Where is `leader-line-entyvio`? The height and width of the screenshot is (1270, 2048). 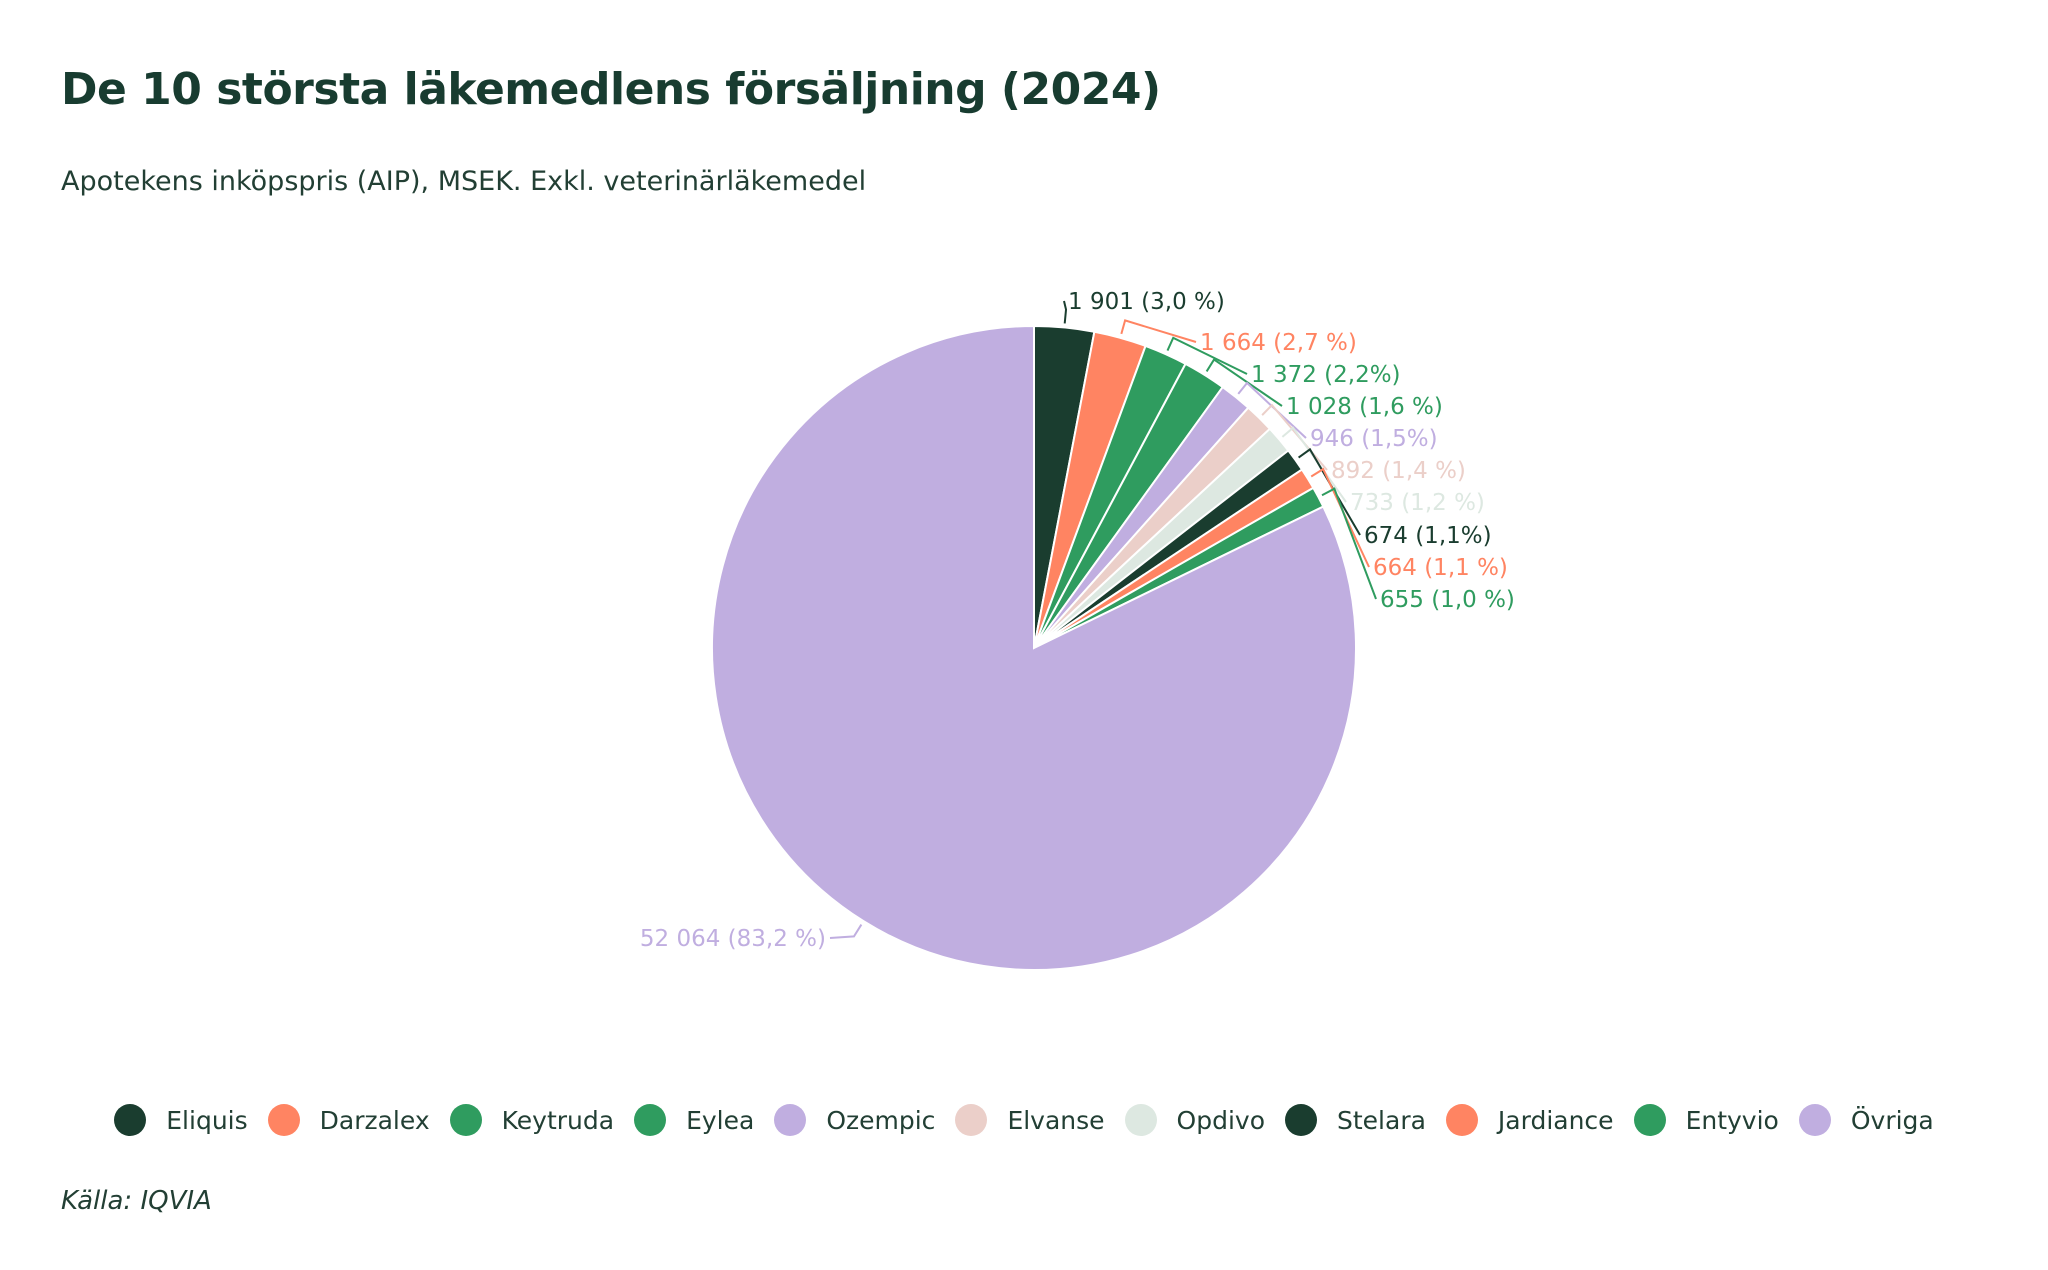 leader-line-entyvio is located at coordinates (1349, 543).